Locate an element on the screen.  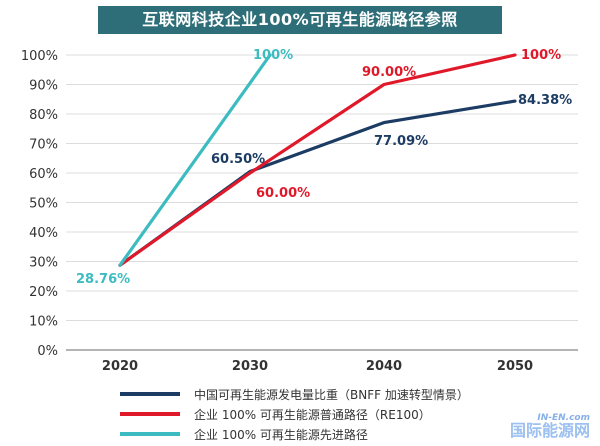
line-advanced is located at coordinates (195, 160).